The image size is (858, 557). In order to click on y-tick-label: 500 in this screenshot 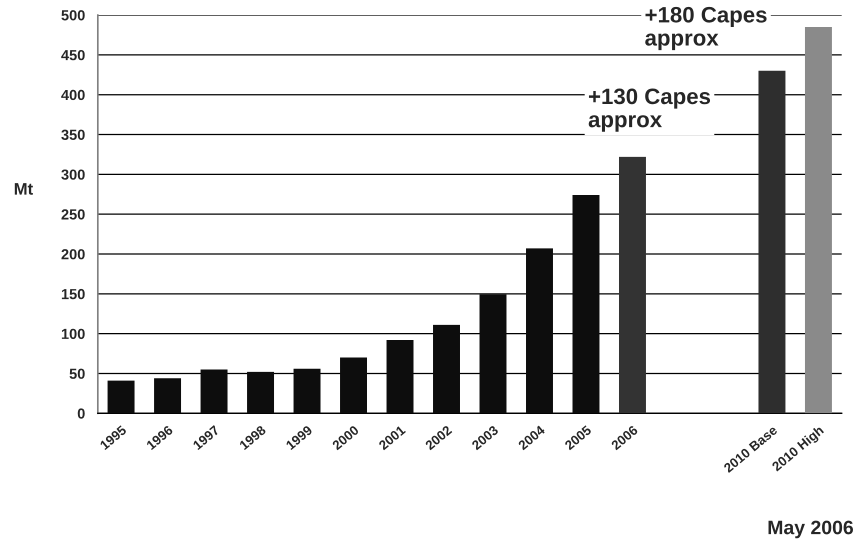, I will do `click(73, 15)`.